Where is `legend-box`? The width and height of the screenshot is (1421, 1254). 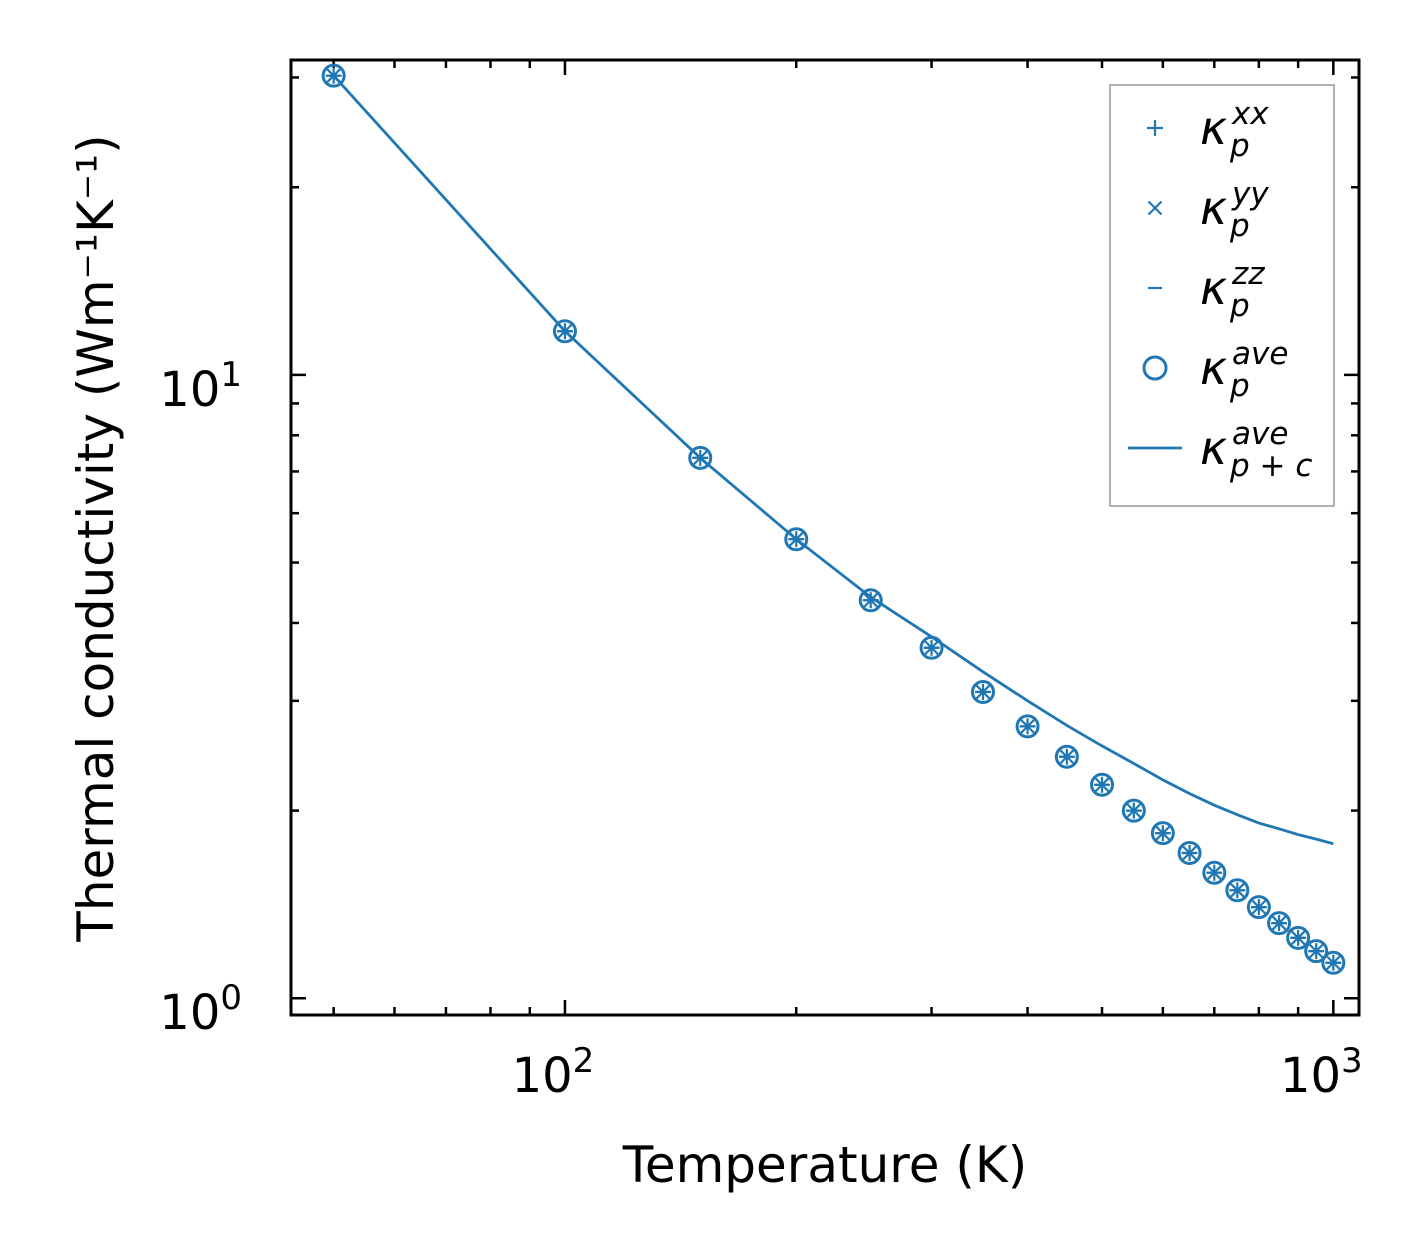 legend-box is located at coordinates (1222, 295).